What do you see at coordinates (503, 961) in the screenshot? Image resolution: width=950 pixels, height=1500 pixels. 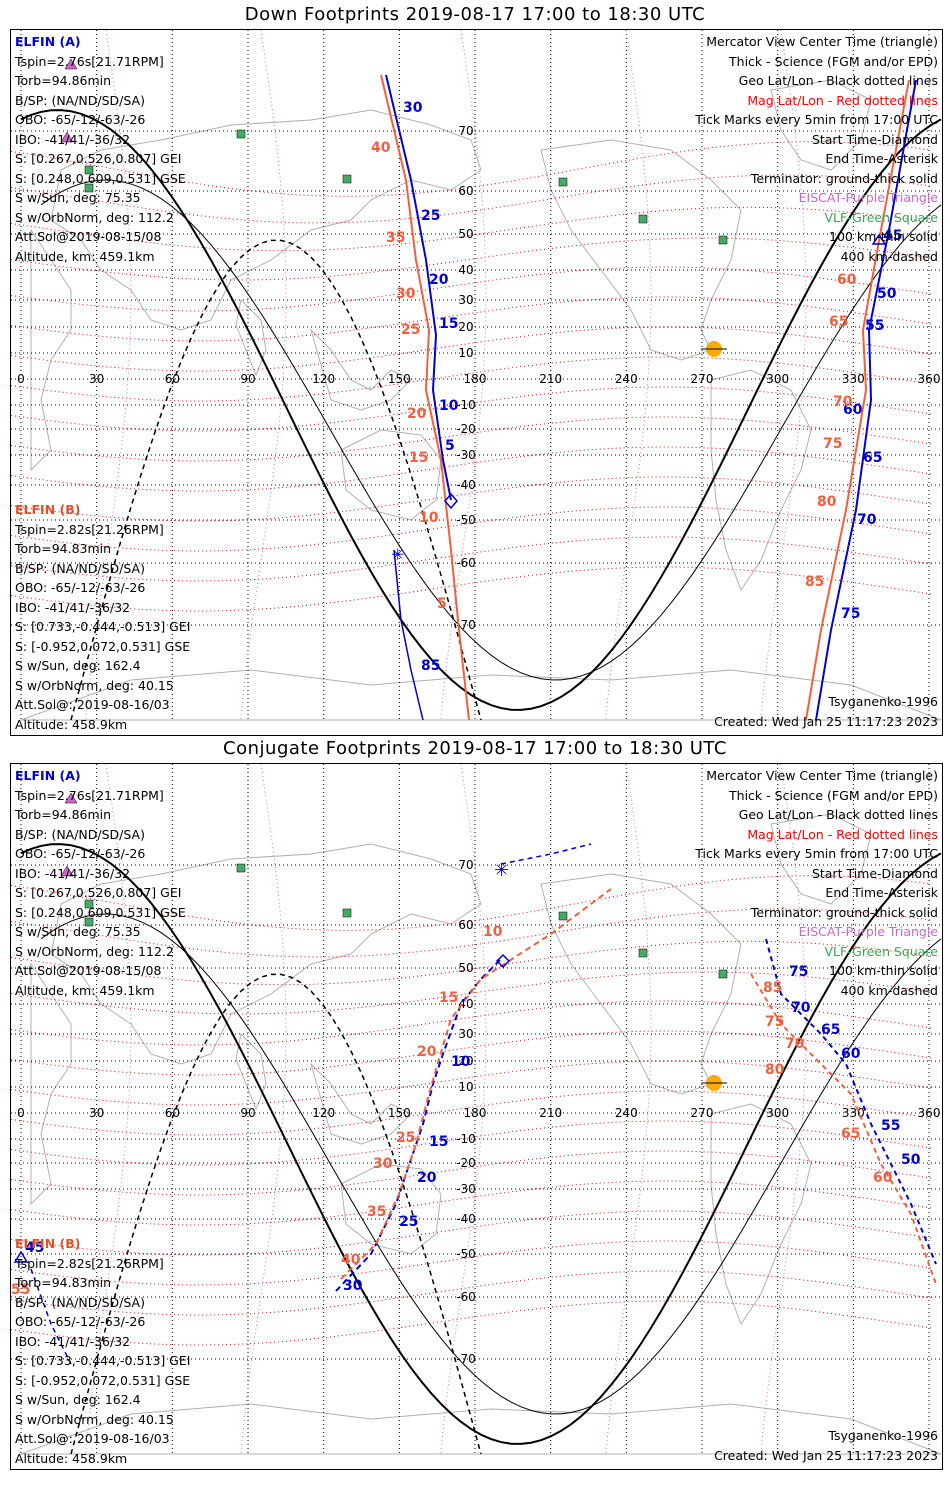 I see `start-diamond` at bounding box center [503, 961].